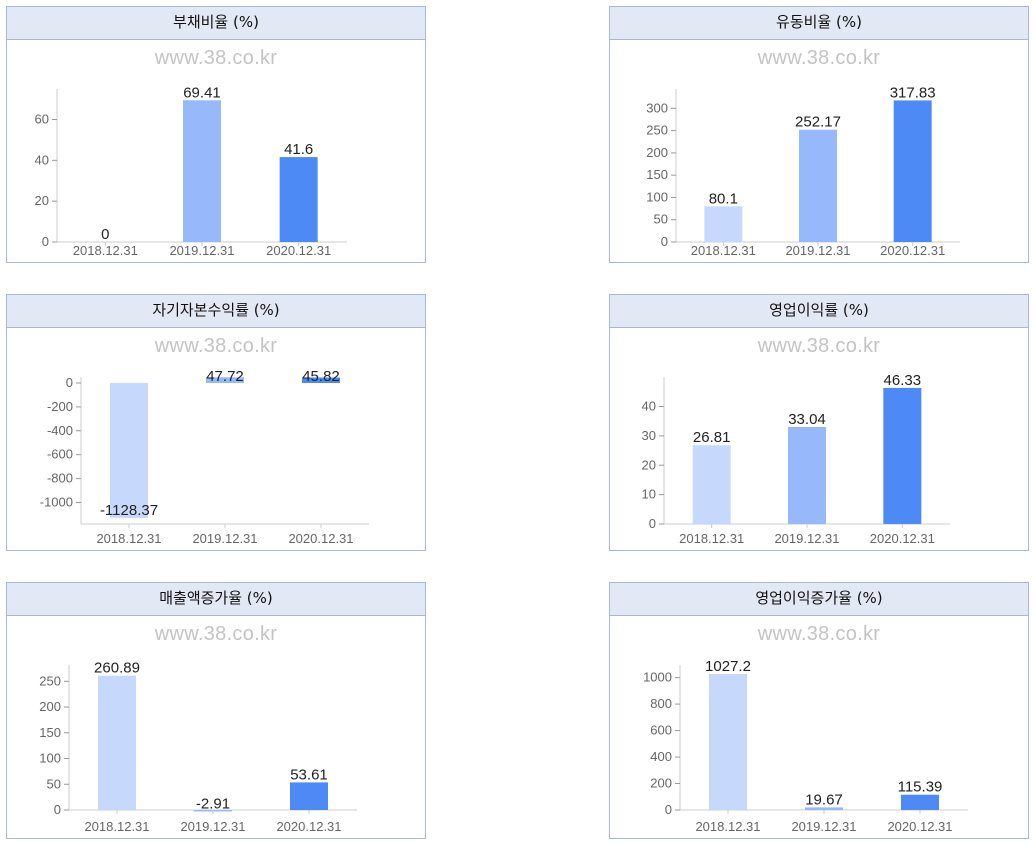 Image resolution: width=1036 pixels, height=845 pixels. What do you see at coordinates (657, 677) in the screenshot?
I see `y-tick-label: 1000` at bounding box center [657, 677].